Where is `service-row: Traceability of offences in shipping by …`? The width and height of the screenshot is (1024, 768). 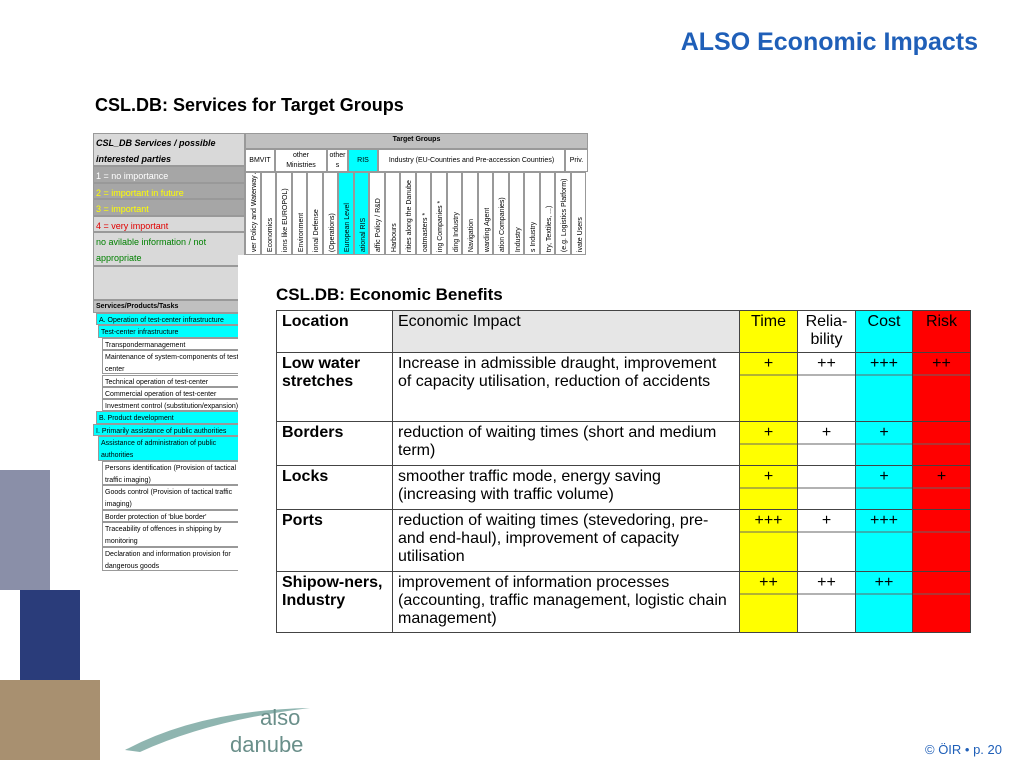 service-row: Traceability of offences in shipping by … is located at coordinates (173, 534).